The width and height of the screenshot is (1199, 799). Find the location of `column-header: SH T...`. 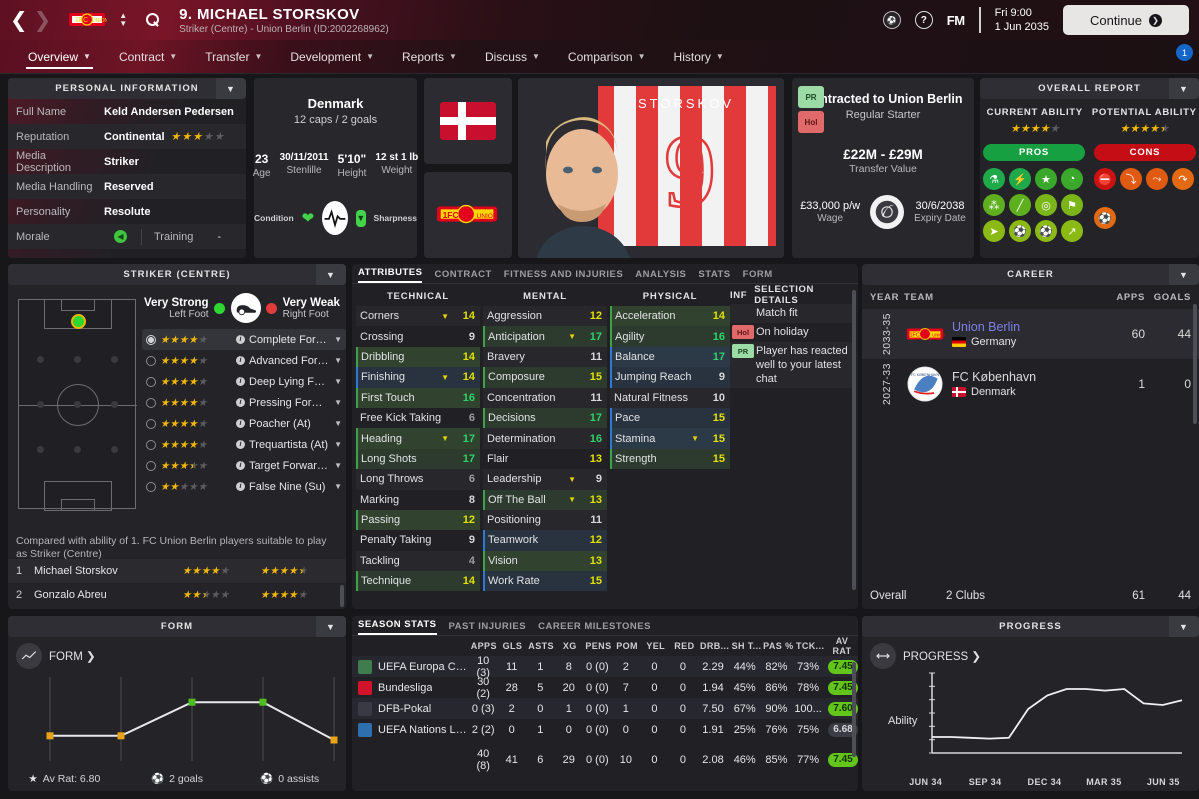

column-header: SH T... is located at coordinates (746, 646).